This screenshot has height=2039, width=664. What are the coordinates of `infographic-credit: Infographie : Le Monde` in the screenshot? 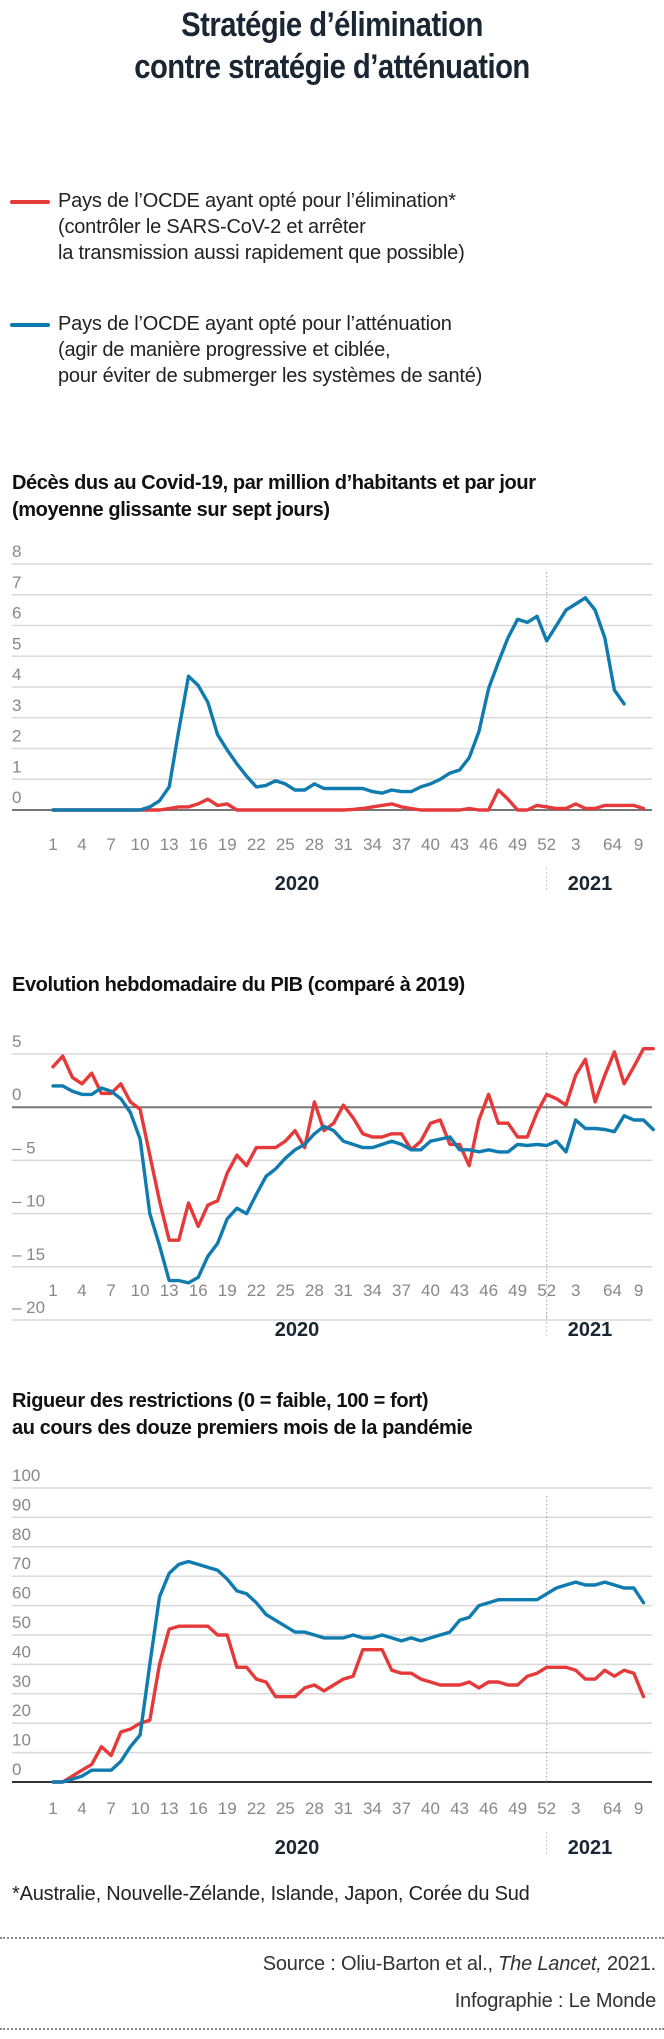 It's located at (555, 2001).